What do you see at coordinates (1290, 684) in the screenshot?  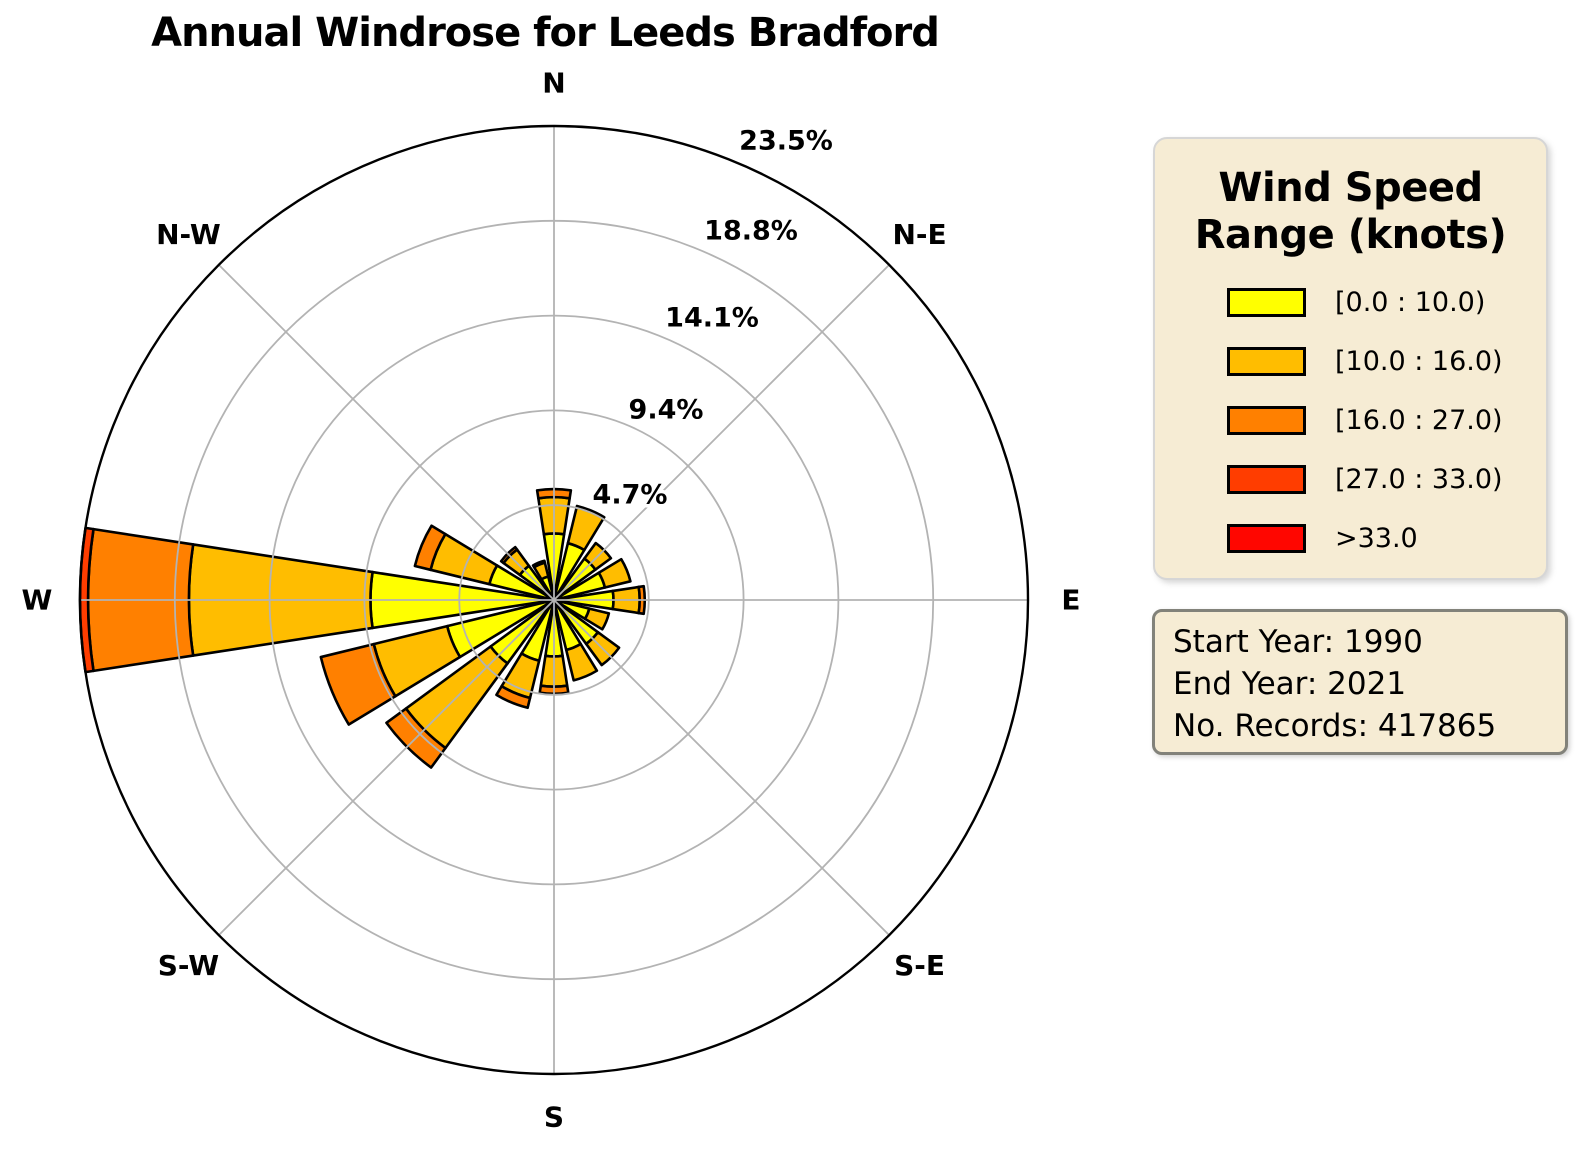 I see `info-end-year: End Year: 2021` at bounding box center [1290, 684].